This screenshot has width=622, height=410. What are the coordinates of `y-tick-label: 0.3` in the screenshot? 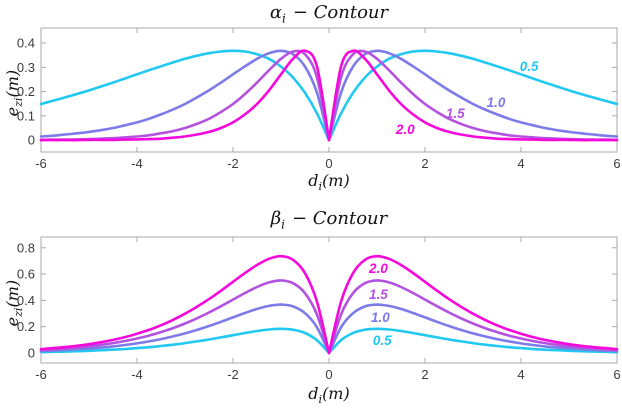 It's located at (26, 67).